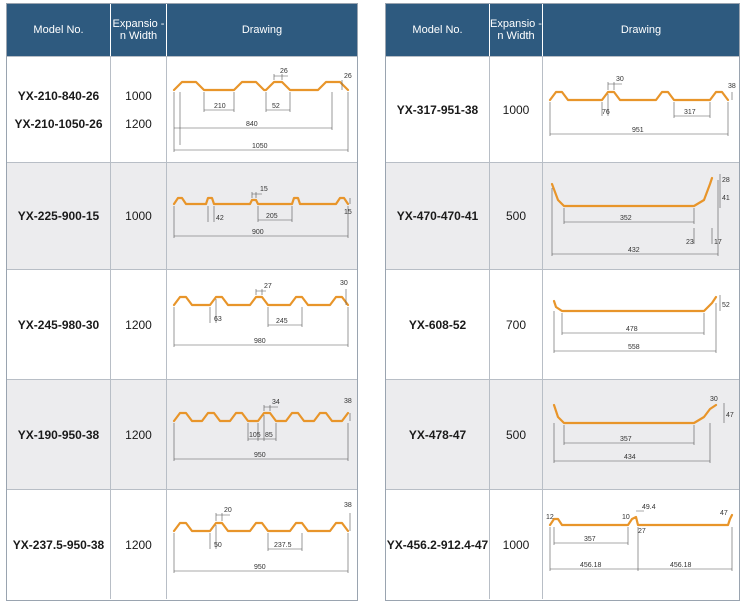 This screenshot has width=746, height=604. What do you see at coordinates (606, 112) in the screenshot?
I see `dim-label: 76` at bounding box center [606, 112].